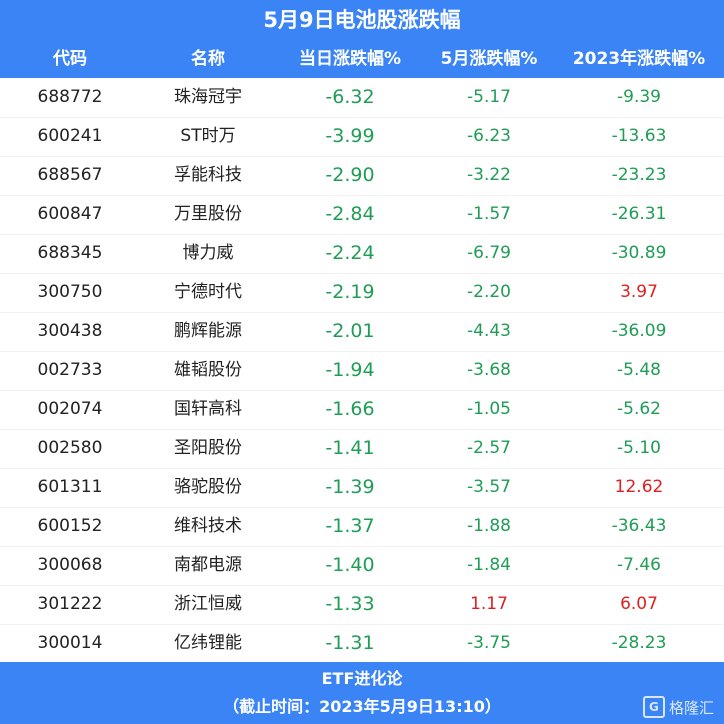  Describe the element at coordinates (208, 175) in the screenshot. I see `cell-name: 孚能科技` at that location.